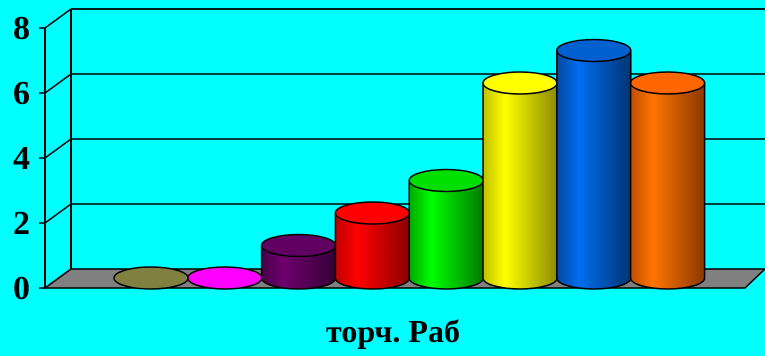  I want to click on y-tick-label: 0, so click(21, 288).